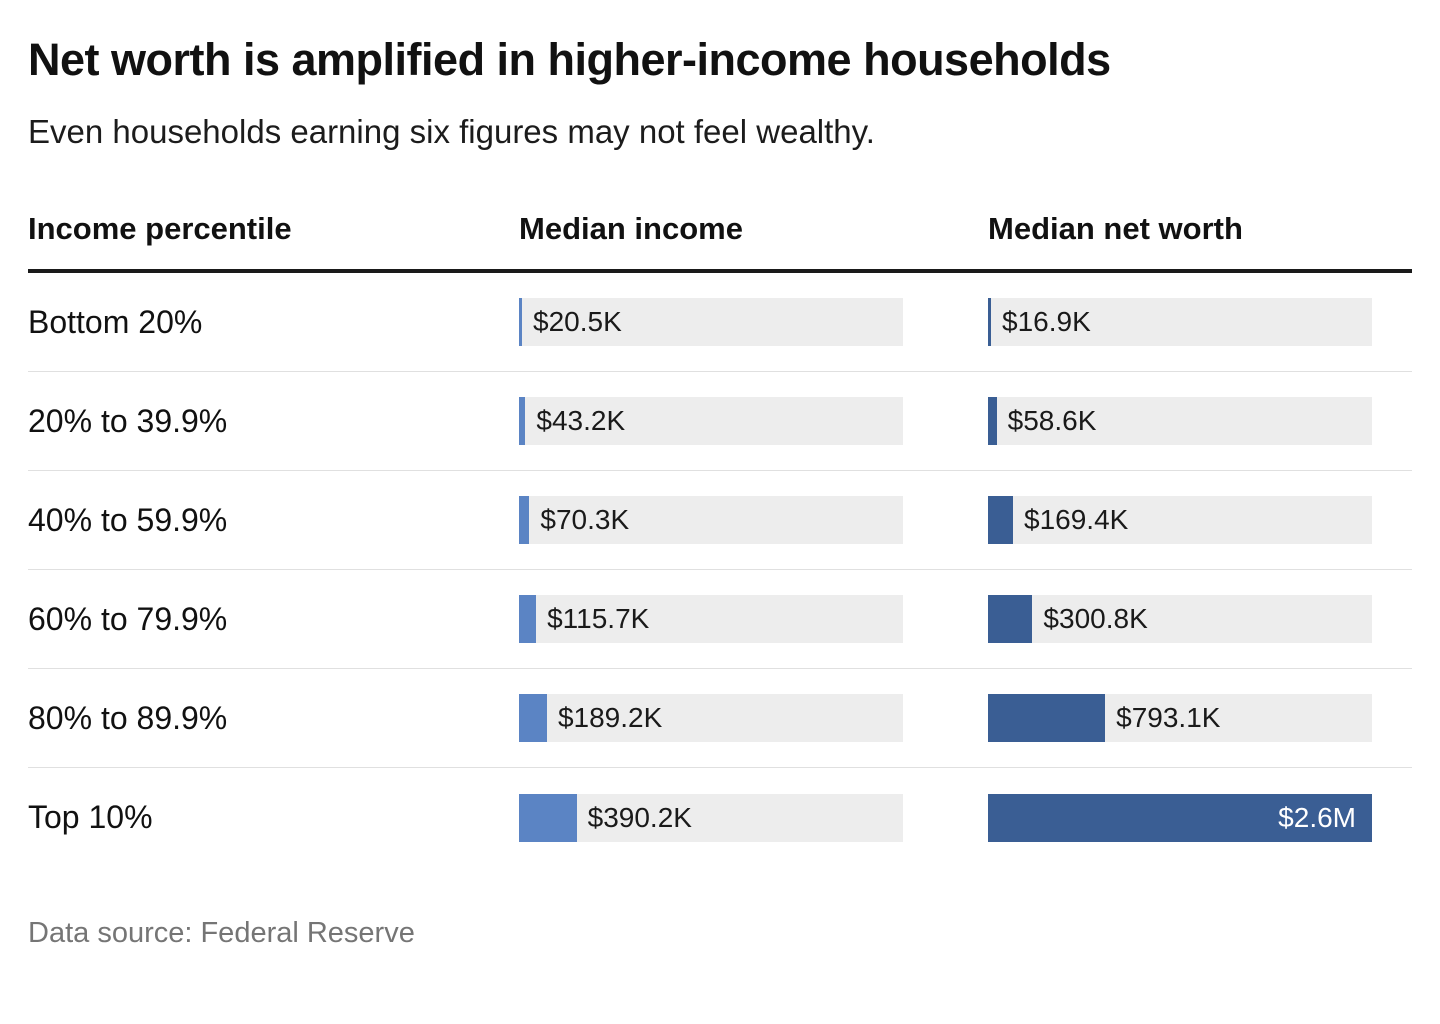 Image resolution: width=1440 pixels, height=1024 pixels. Describe the element at coordinates (610, 718) in the screenshot. I see `median-income-value-label: $189.2K` at that location.